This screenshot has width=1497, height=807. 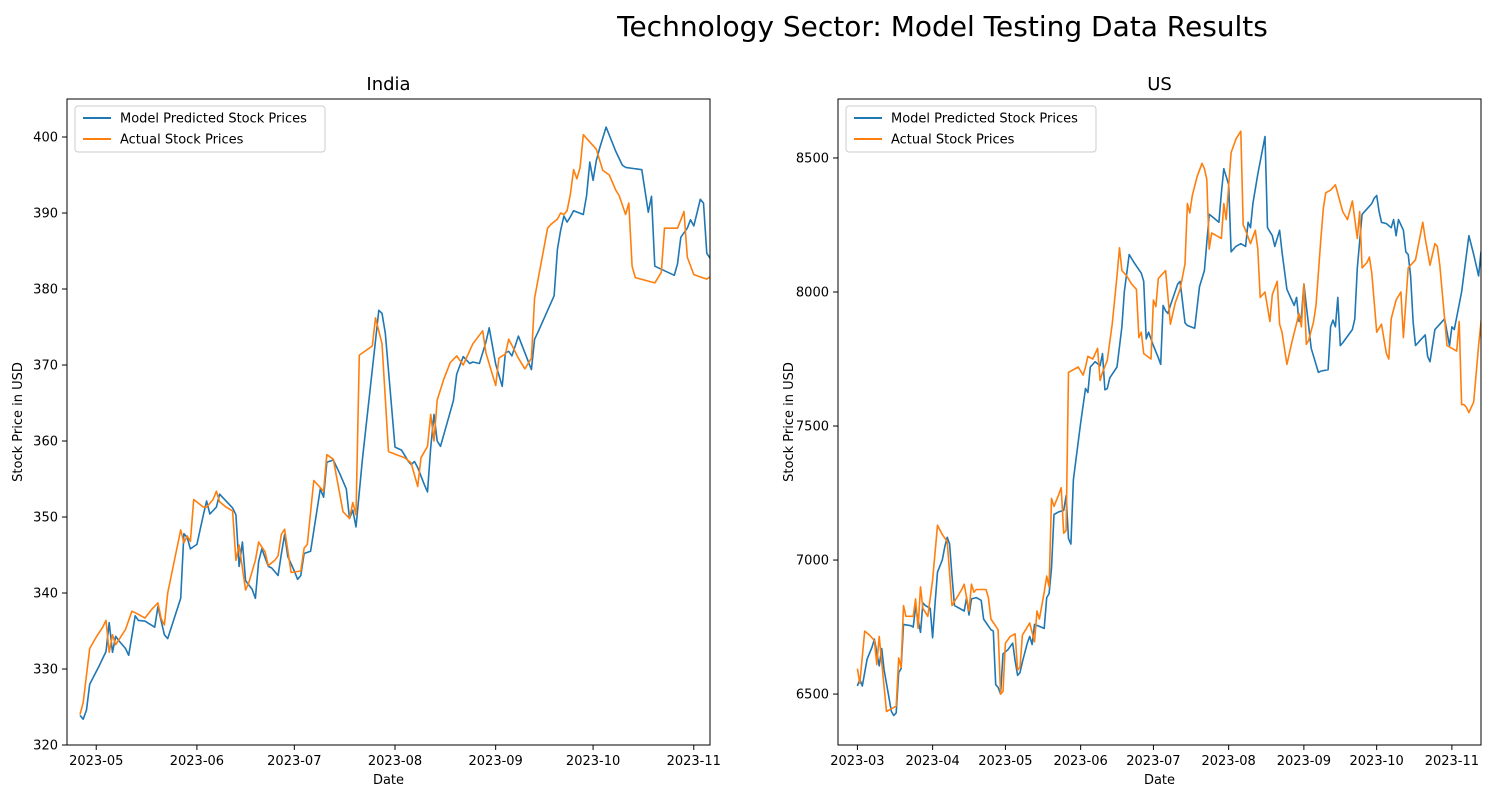 I want to click on y-tick-label: 8500, so click(x=812, y=158).